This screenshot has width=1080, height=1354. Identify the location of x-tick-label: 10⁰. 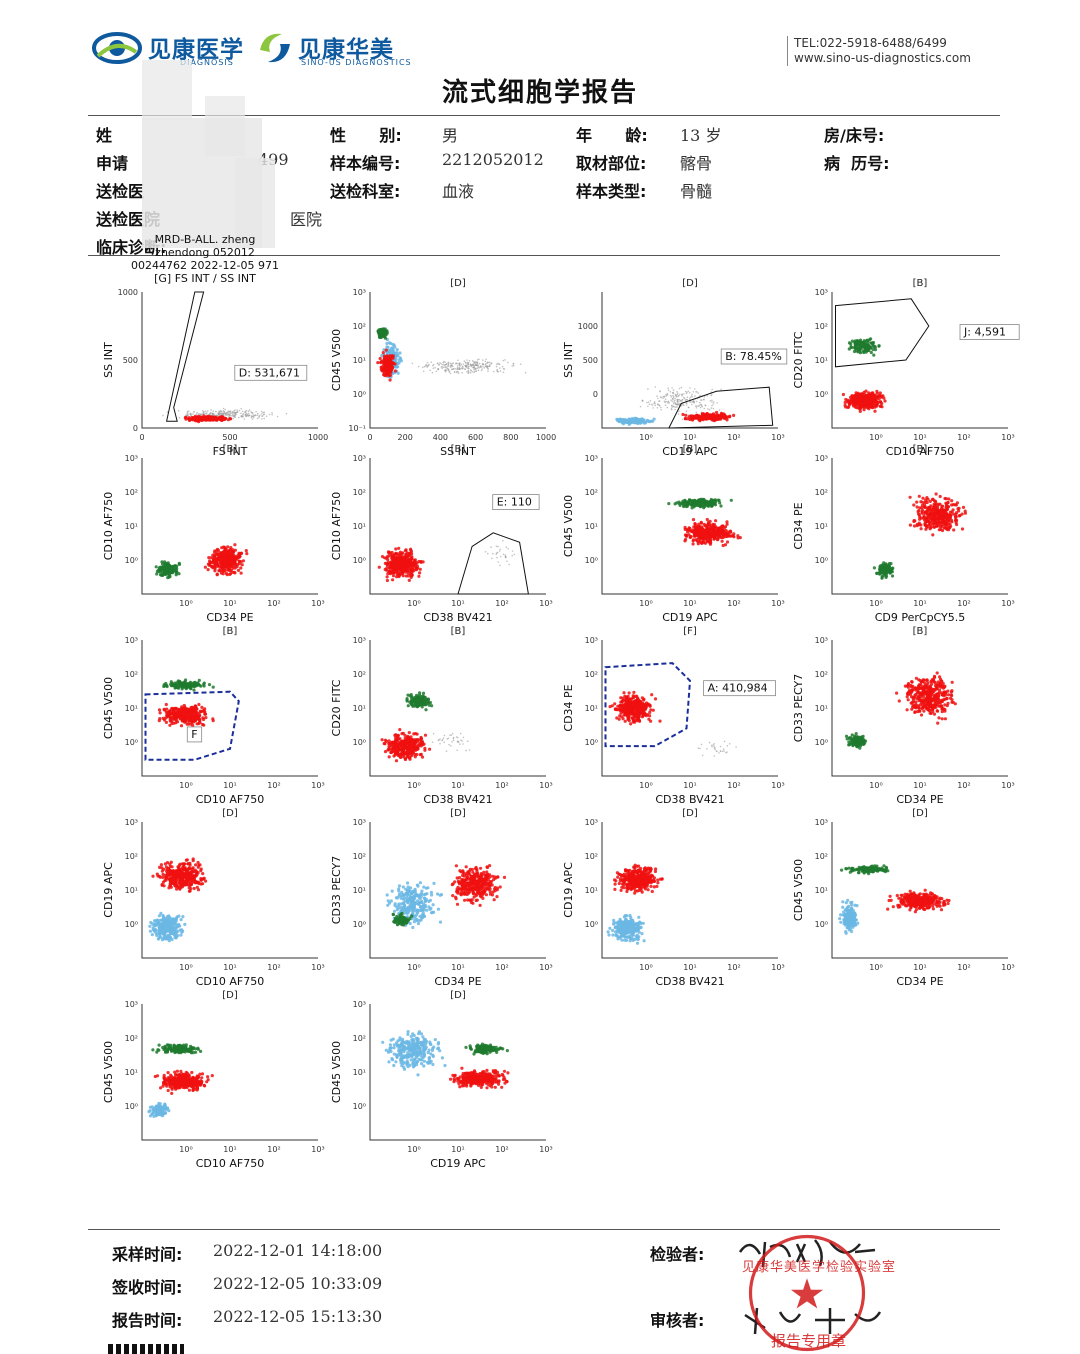
(185, 785).